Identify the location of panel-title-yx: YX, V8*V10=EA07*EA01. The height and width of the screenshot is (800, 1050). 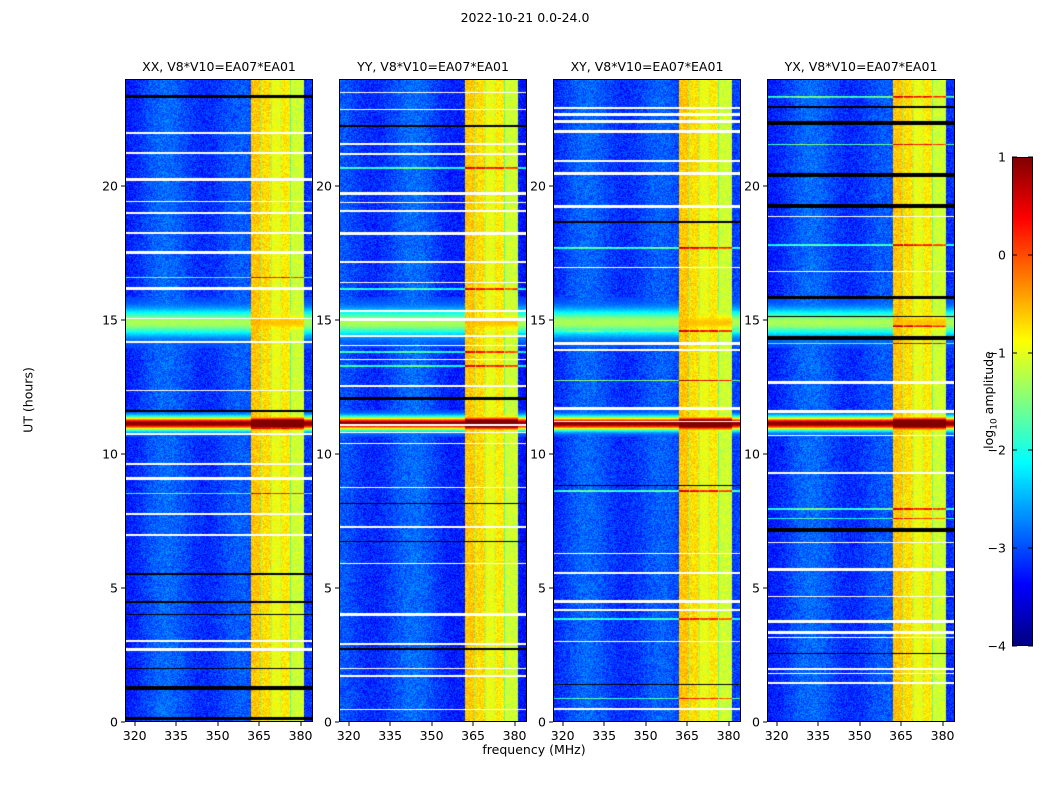
(861, 66).